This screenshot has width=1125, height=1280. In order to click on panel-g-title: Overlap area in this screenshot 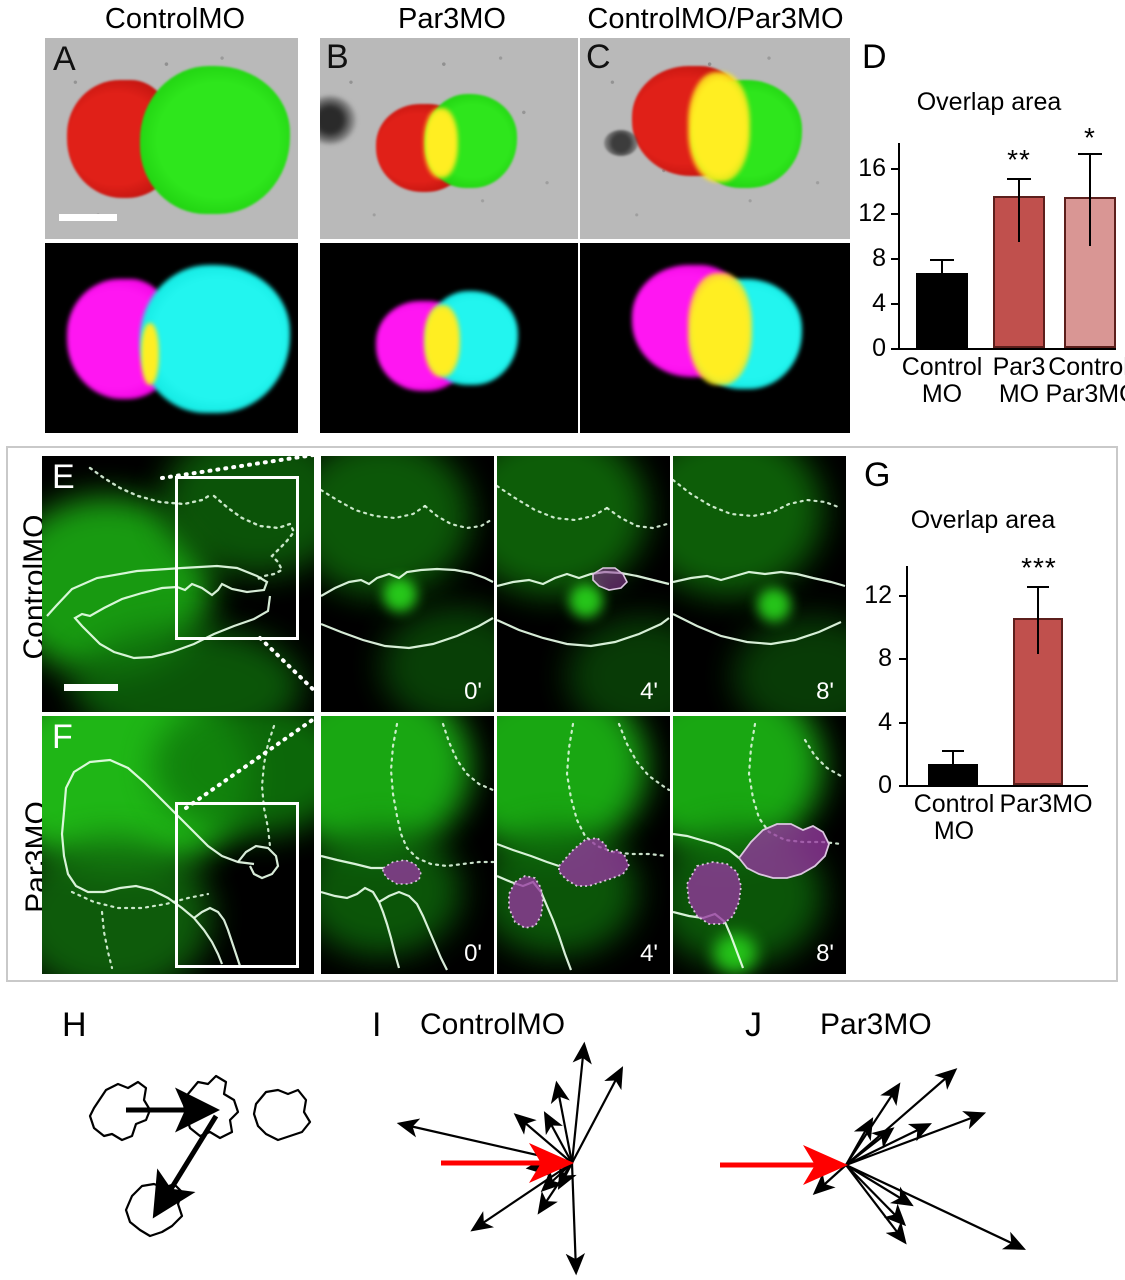, I will do `click(983, 520)`.